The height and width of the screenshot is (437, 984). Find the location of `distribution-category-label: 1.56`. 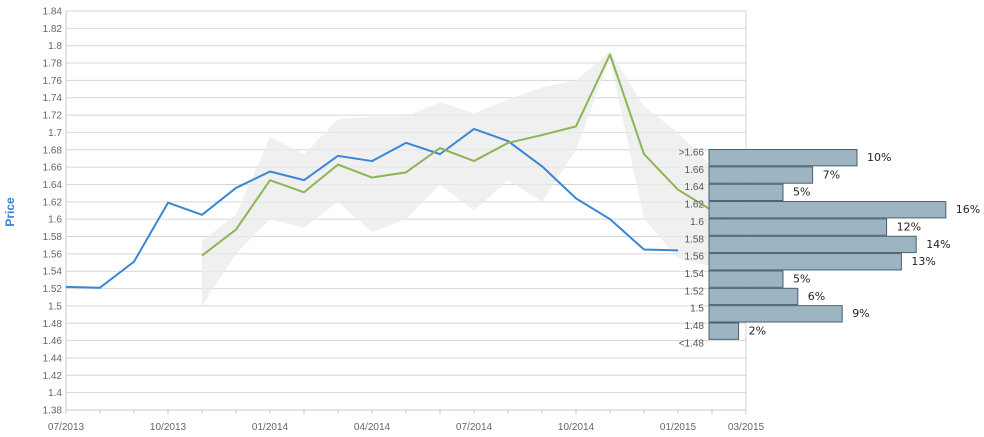

distribution-category-label: 1.56 is located at coordinates (695, 257).